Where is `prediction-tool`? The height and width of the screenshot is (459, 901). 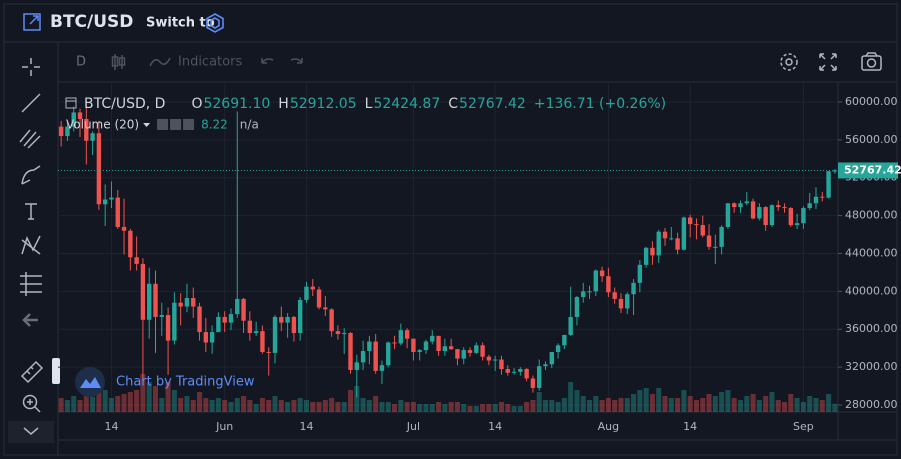 prediction-tool is located at coordinates (31, 284).